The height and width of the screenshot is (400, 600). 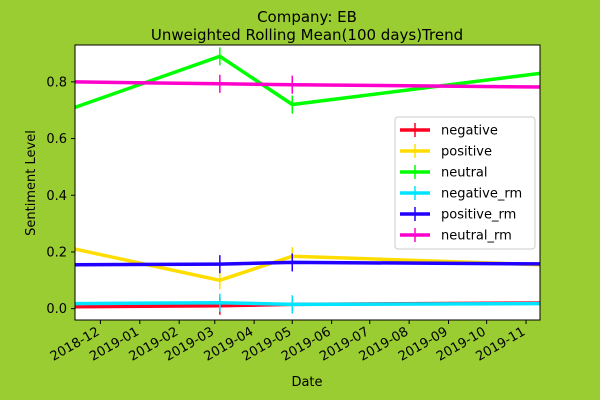 What do you see at coordinates (478, 215) in the screenshot?
I see `legend-label-positive_rm: positive_rm` at bounding box center [478, 215].